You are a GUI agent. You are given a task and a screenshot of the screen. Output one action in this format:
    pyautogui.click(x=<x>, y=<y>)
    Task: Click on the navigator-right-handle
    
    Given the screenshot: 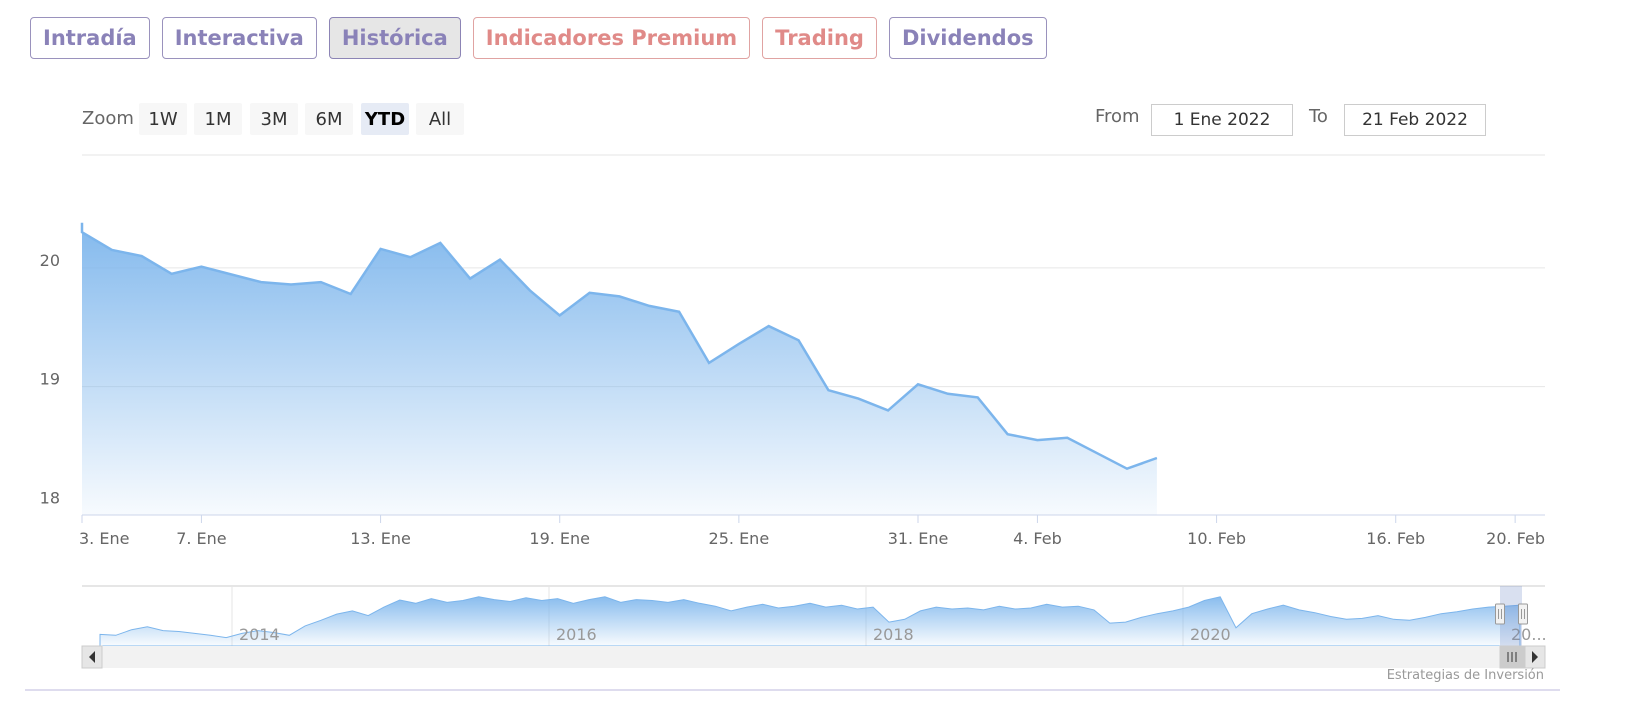 What is the action you would take?
    pyautogui.click(x=1523, y=614)
    